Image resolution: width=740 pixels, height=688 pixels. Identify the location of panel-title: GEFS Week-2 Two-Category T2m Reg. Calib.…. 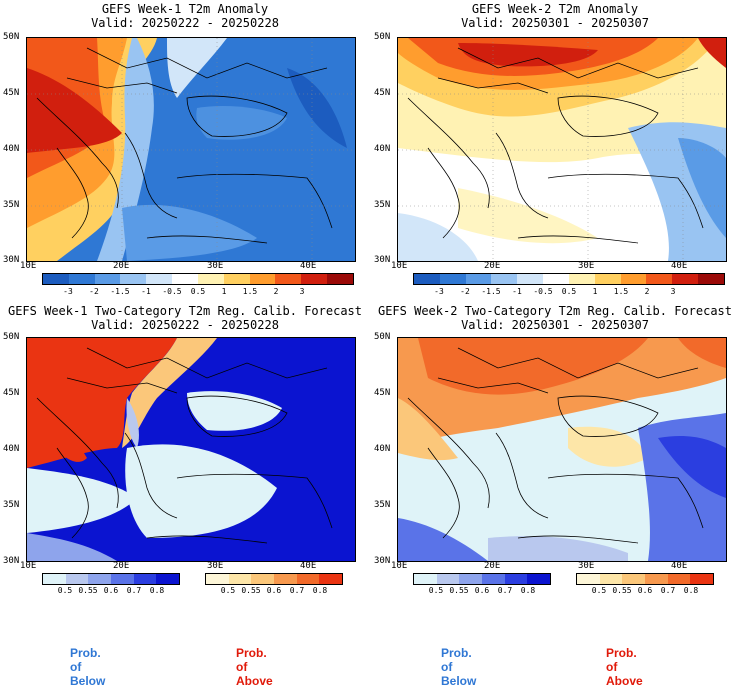
(554, 311).